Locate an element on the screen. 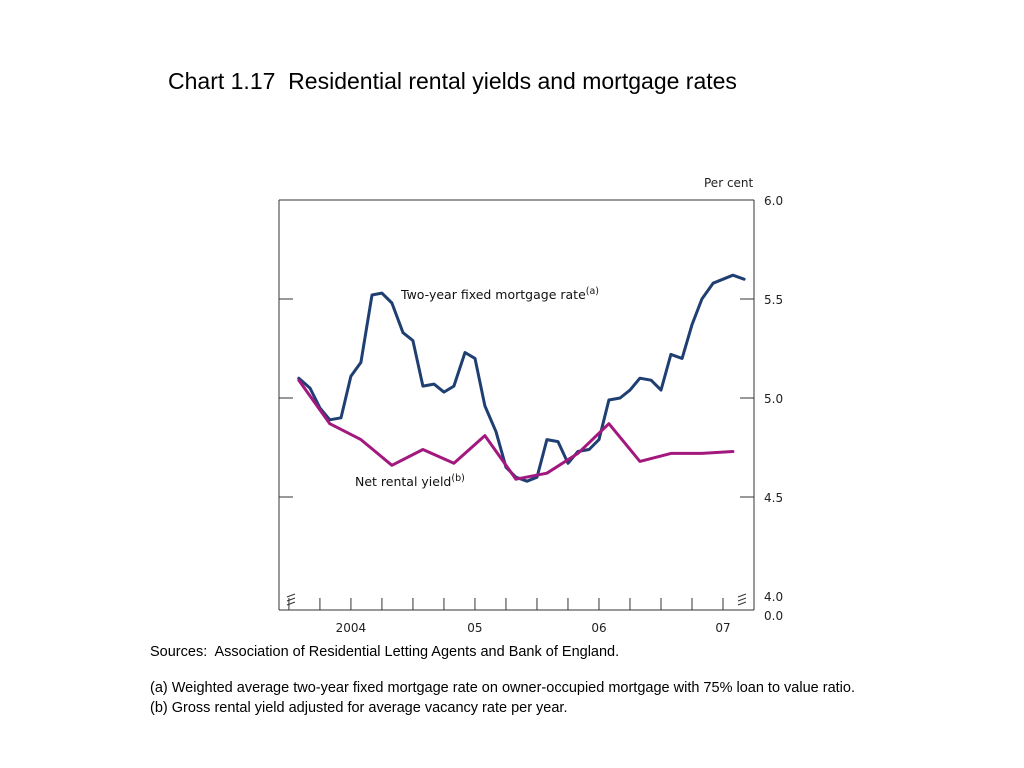 The height and width of the screenshot is (768, 1024). left-axis-break is located at coordinates (291, 599).